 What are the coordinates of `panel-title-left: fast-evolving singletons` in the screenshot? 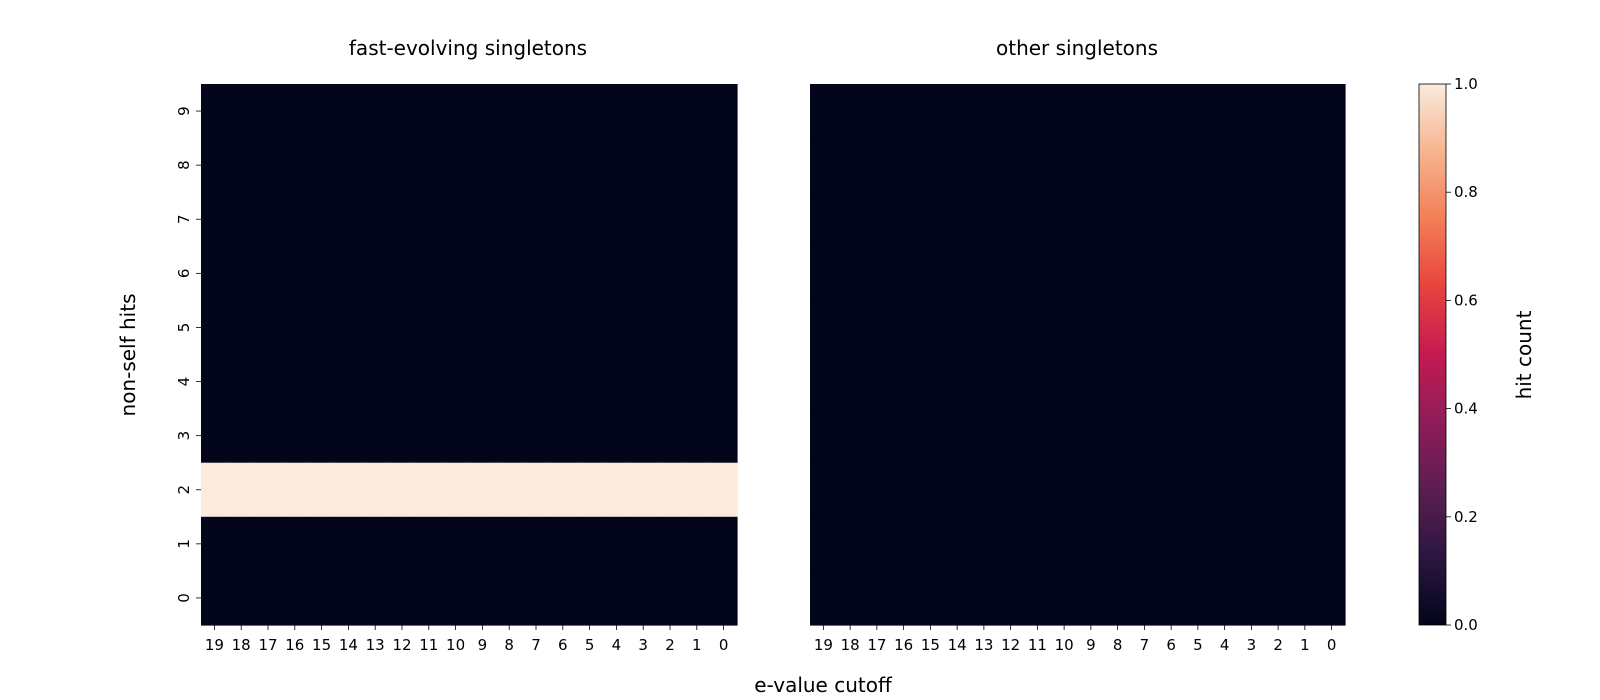 It's located at (468, 48).